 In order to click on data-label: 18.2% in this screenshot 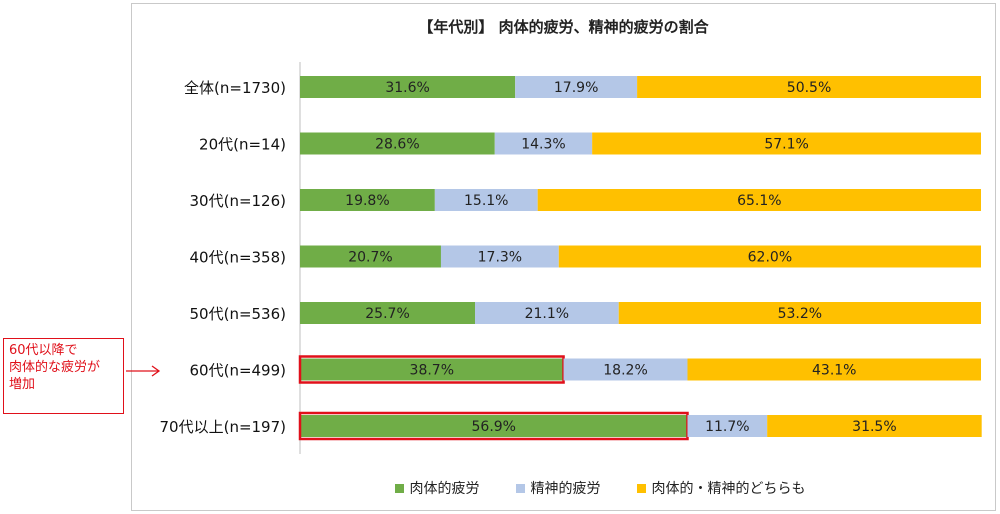, I will do `click(625, 371)`.